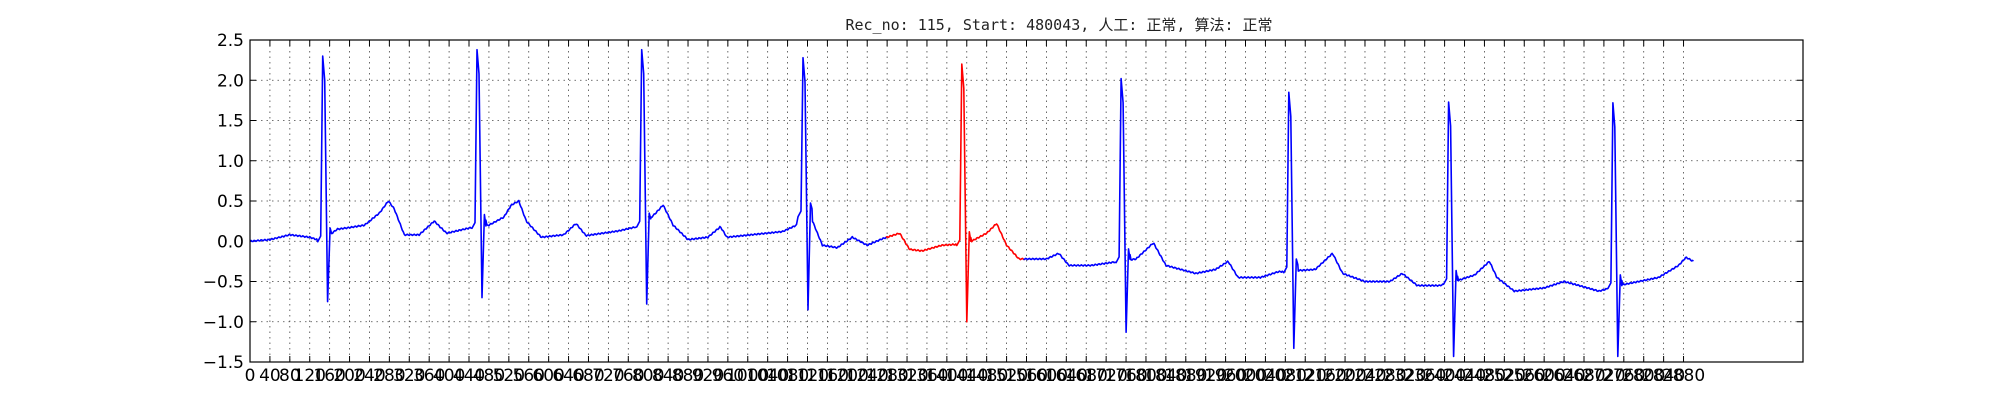  What do you see at coordinates (1524, 376) in the screenshot?
I see `x-tick-label: 2560` at bounding box center [1524, 376].